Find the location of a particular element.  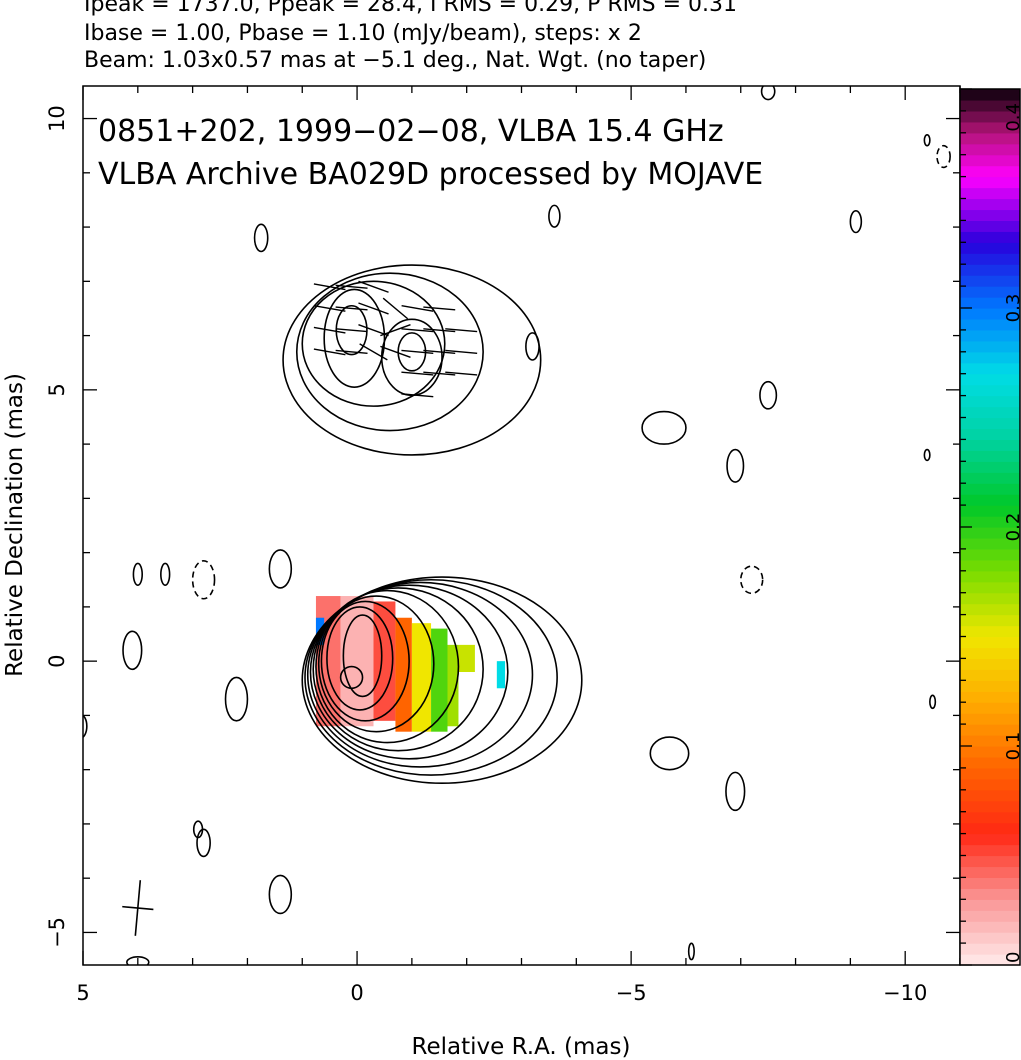

y-tick-label: 5 is located at coordinates (57, 389).